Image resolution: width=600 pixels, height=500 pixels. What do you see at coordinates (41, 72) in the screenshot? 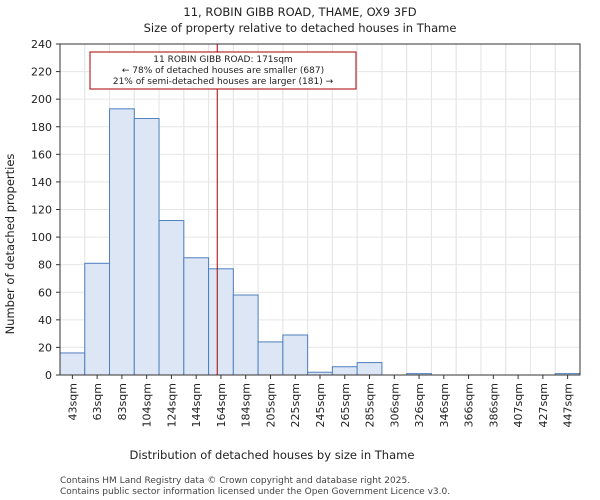
I see `y-tick-label: 220` at bounding box center [41, 72].